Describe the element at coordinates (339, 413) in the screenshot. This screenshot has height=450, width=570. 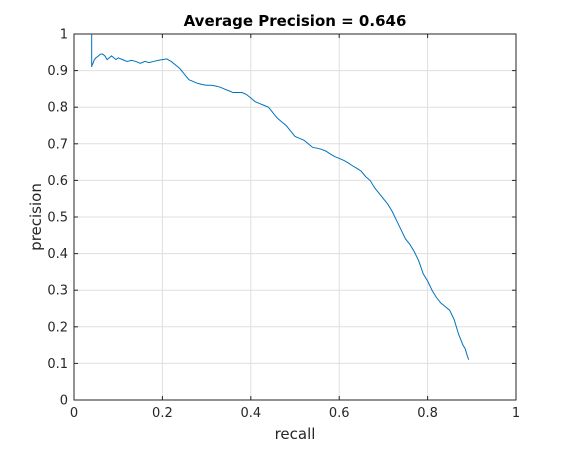
I see `x-tick-label: 0.6` at that location.